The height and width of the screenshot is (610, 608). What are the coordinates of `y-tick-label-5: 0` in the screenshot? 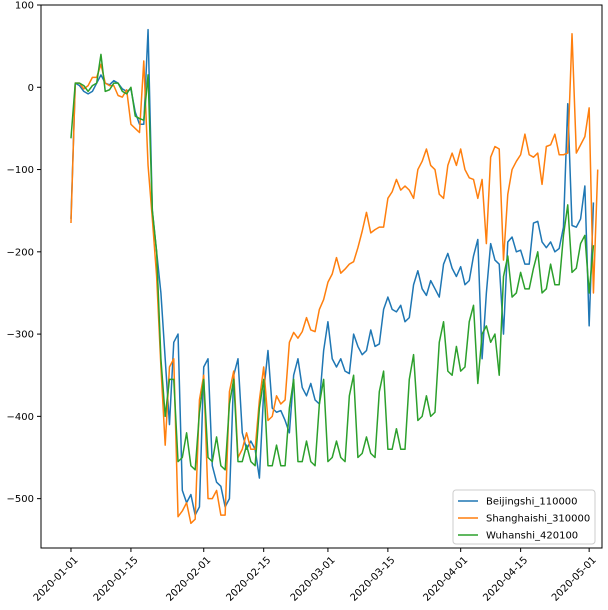 It's located at (31, 88).